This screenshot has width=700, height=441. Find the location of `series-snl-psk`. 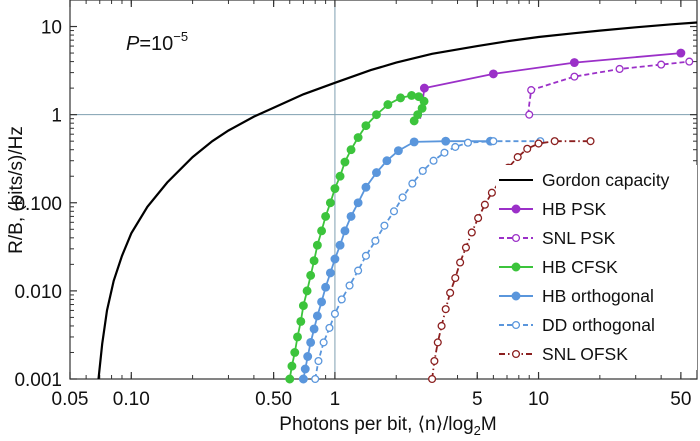

series-snl-psk is located at coordinates (609, 88).